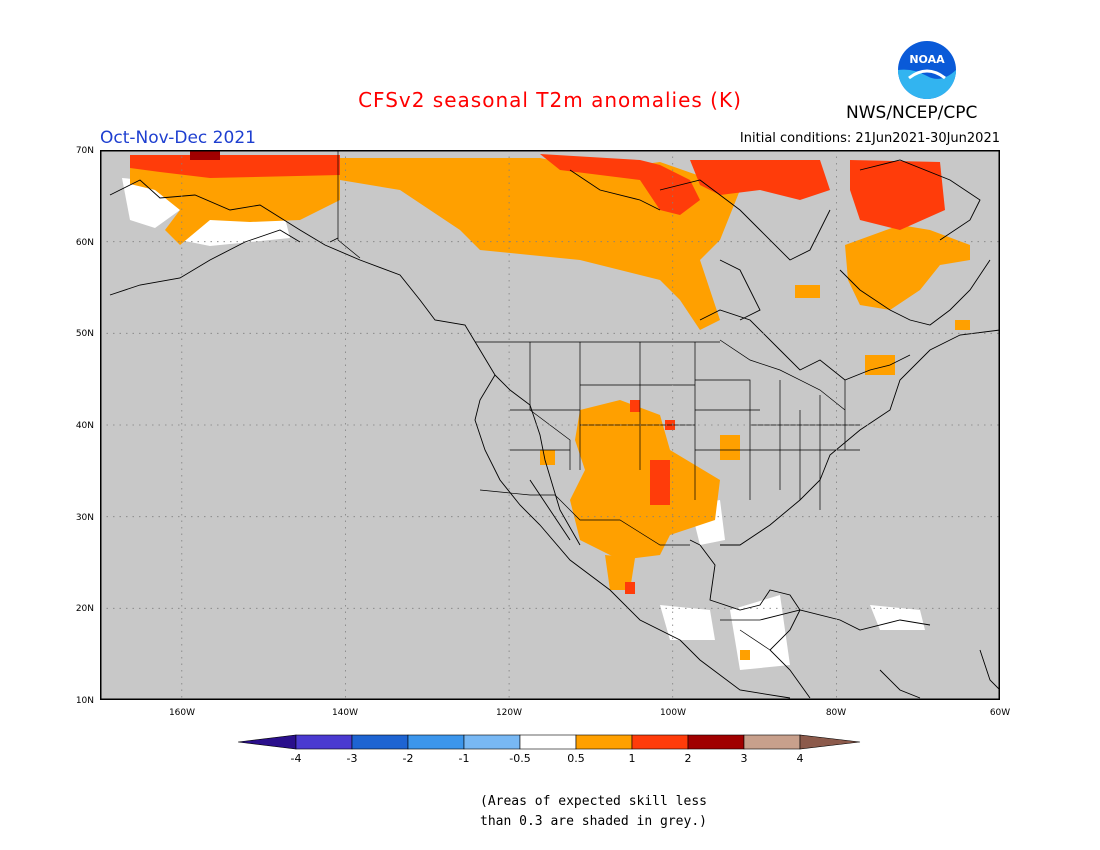  Describe the element at coordinates (205, 155) in the screenshot. I see `anomaly-darkred-area` at that location.